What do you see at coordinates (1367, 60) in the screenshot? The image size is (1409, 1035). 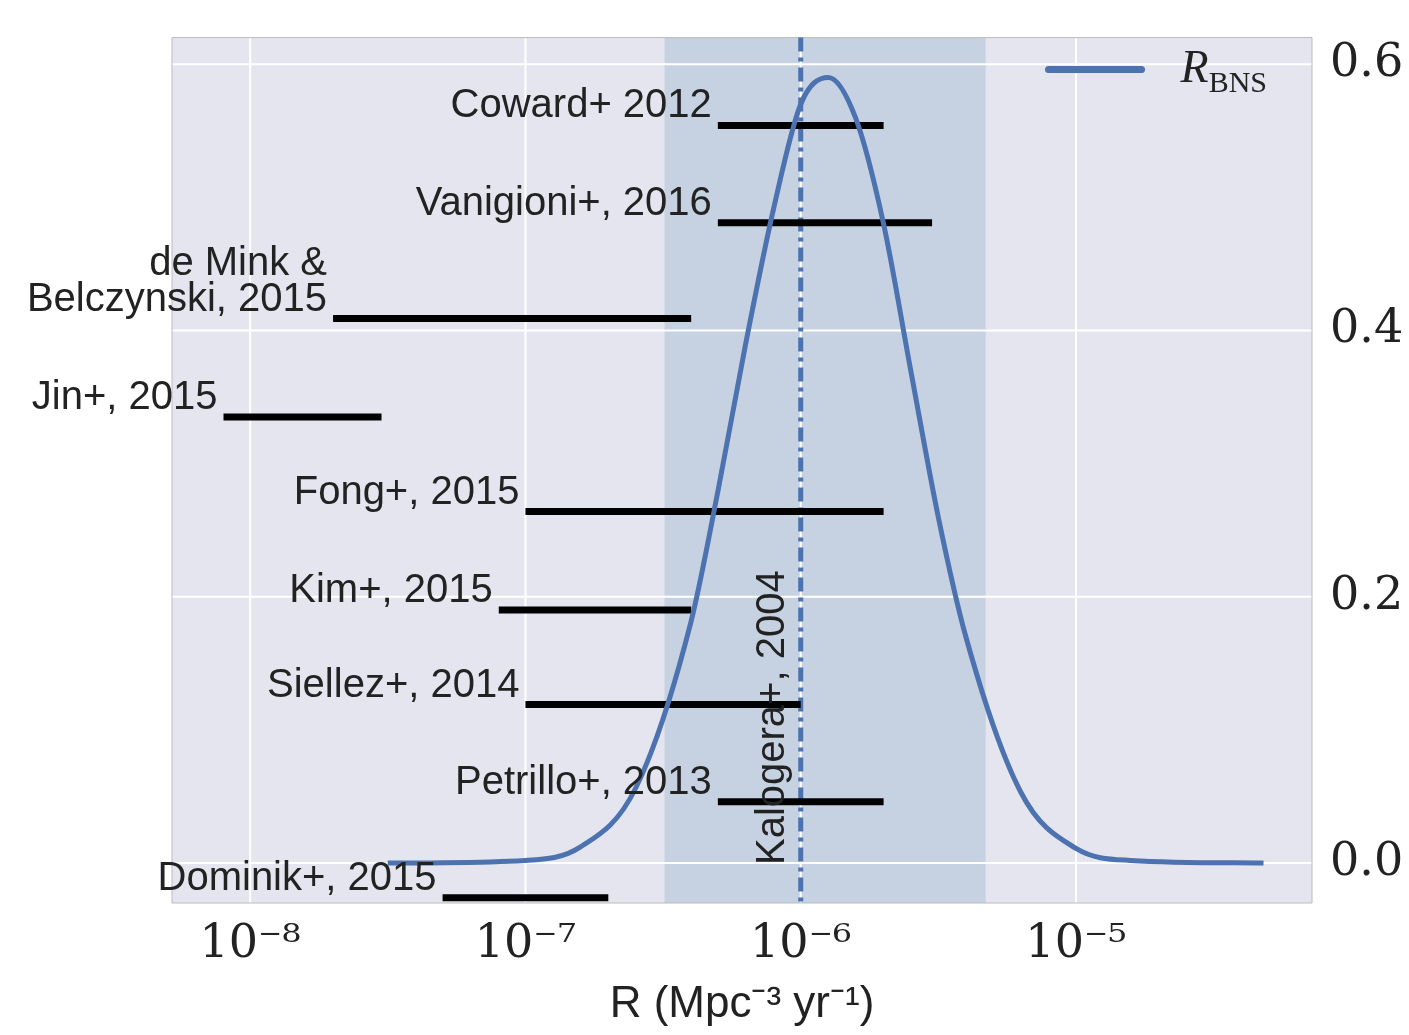 I see `y-tick-label: 0.6` at bounding box center [1367, 60].